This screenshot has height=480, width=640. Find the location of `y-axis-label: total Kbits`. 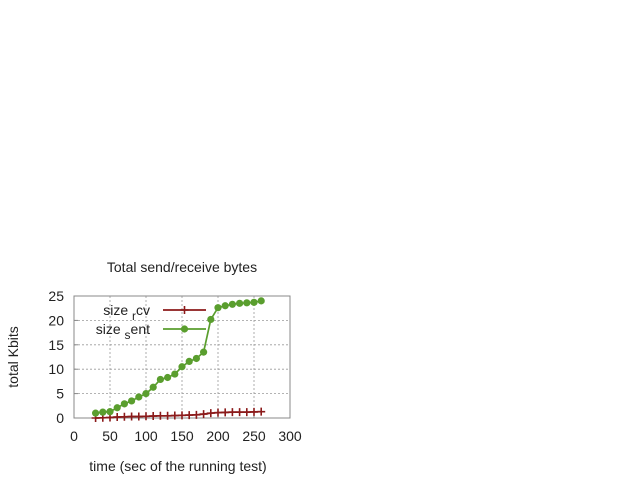

y-axis-label: total Kbits is located at coordinates (13, 356).